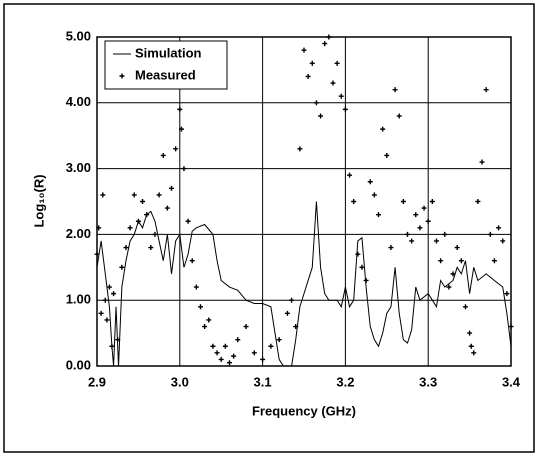 This screenshot has height=458, width=540. Describe the element at coordinates (428, 381) in the screenshot. I see `x-tick-label: 3.3` at that location.